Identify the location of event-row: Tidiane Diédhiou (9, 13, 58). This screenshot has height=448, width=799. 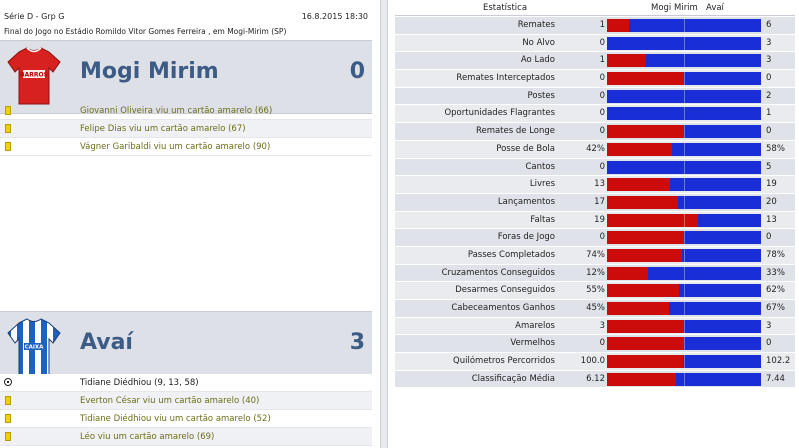
(186, 383).